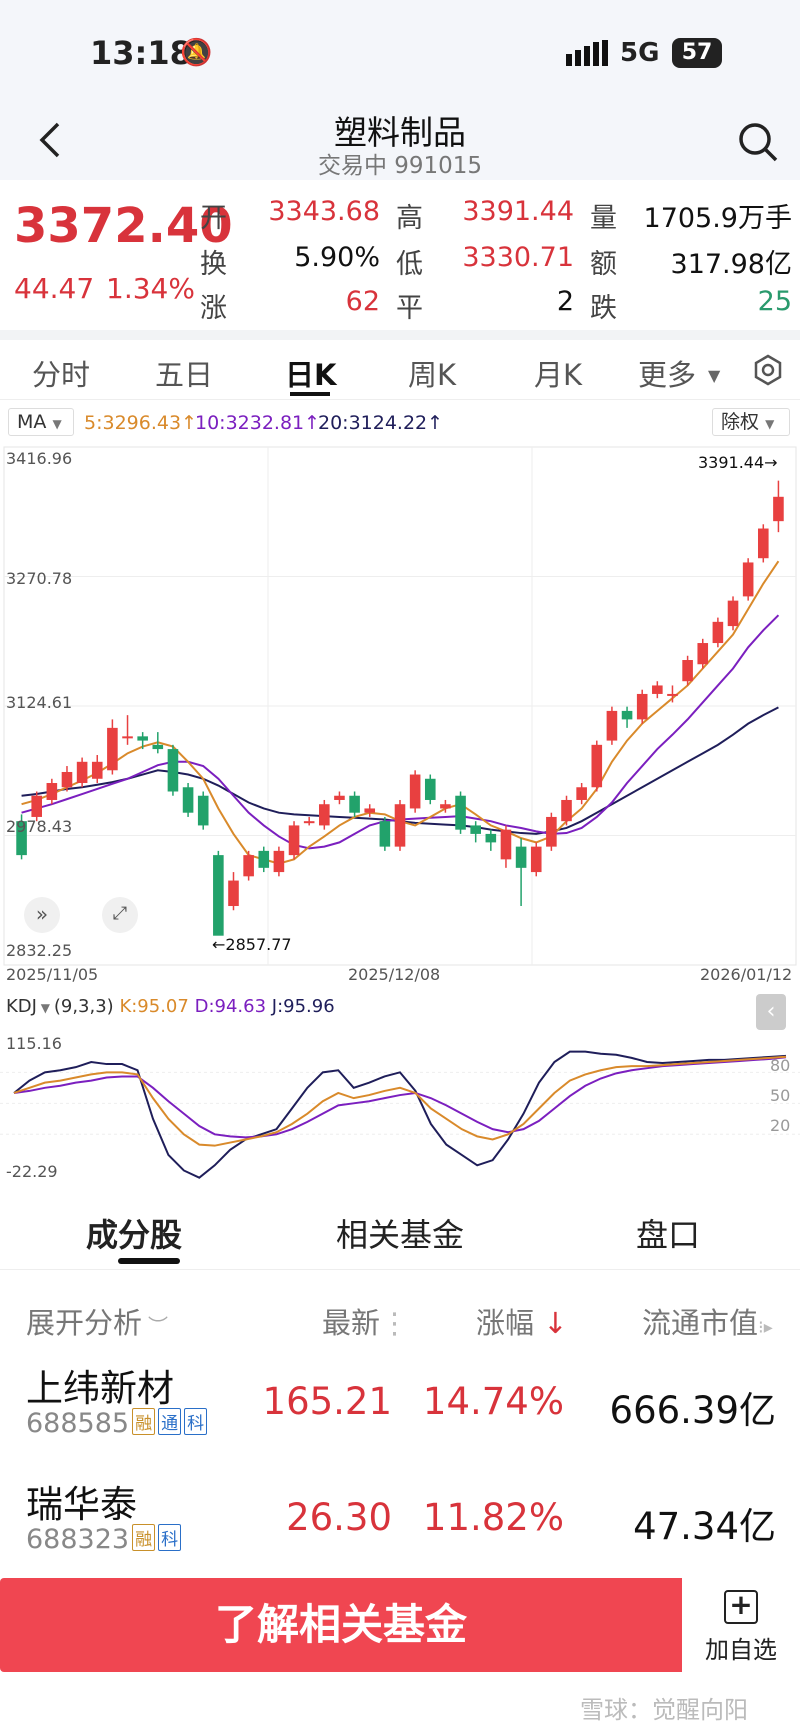 The width and height of the screenshot is (800, 1734). I want to click on quote-value-down: 25, so click(774, 301).